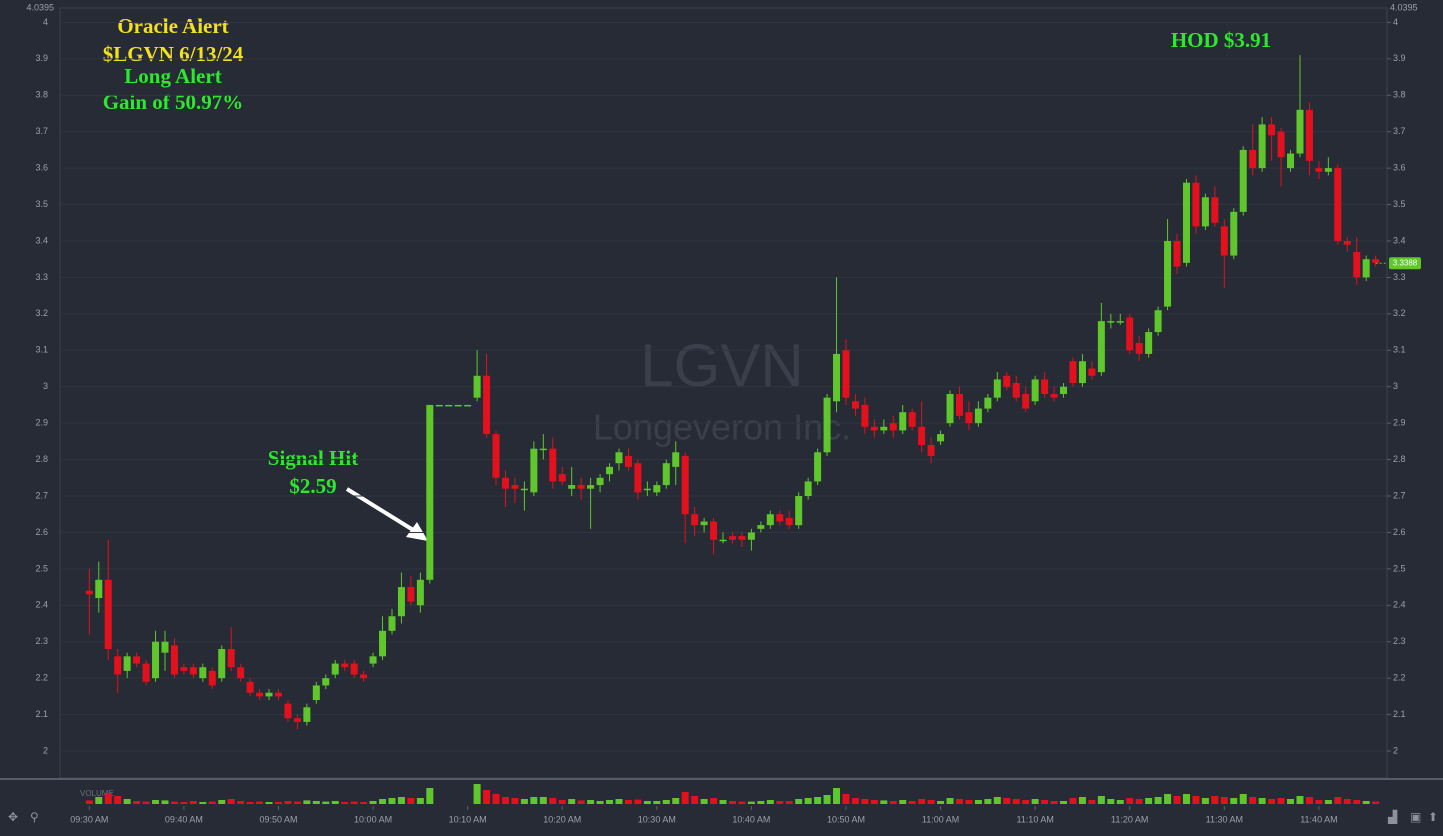  I want to click on y-tick-label: 2.9, so click(41, 423).